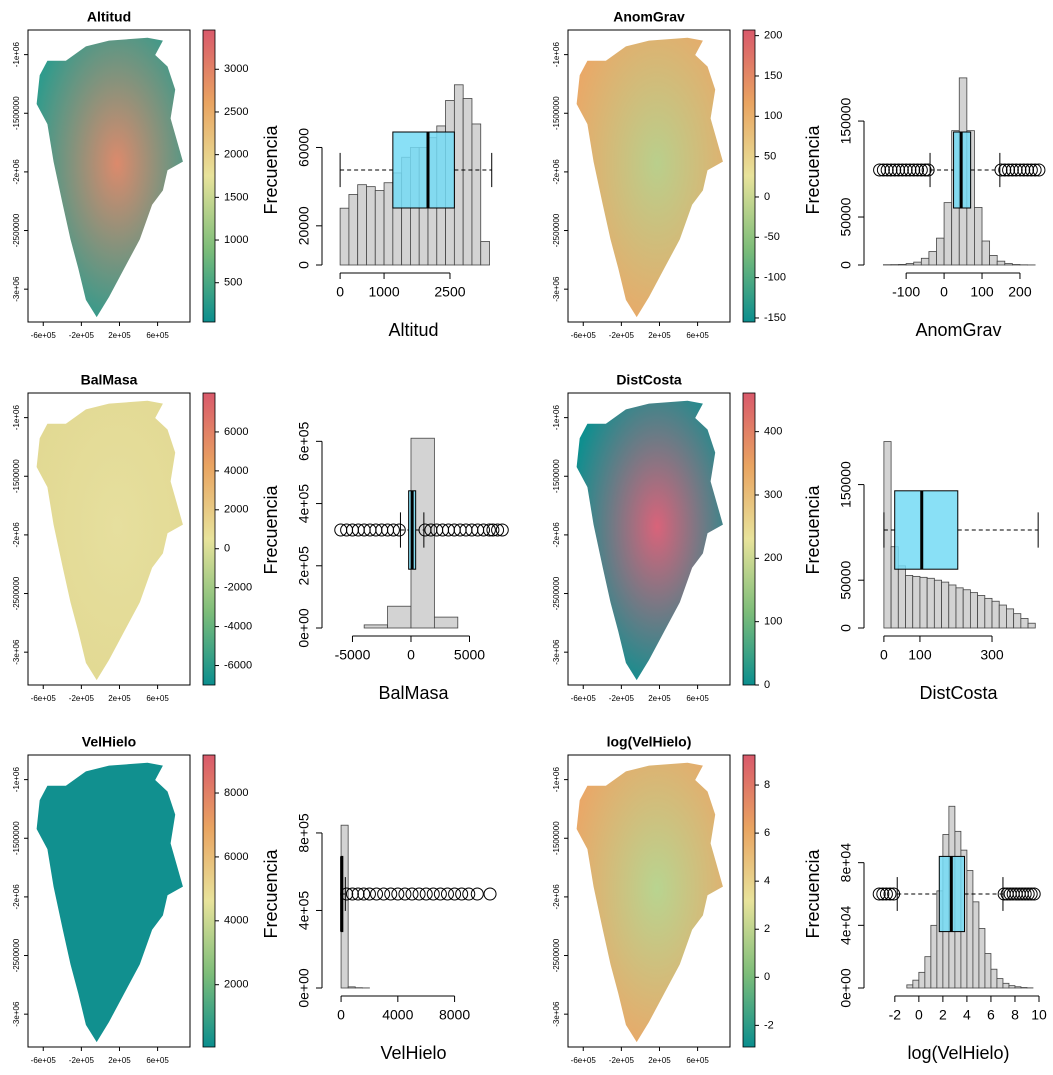 The image size is (1053, 1075). Describe the element at coordinates (767, 881) in the screenshot. I see `colorbar-tick-label: 4` at that location.